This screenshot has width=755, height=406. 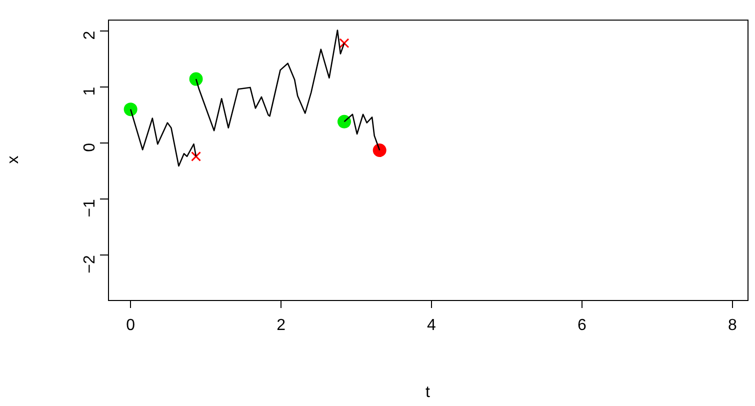 What do you see at coordinates (89, 264) in the screenshot?
I see `y-tick-label: −2` at bounding box center [89, 264].